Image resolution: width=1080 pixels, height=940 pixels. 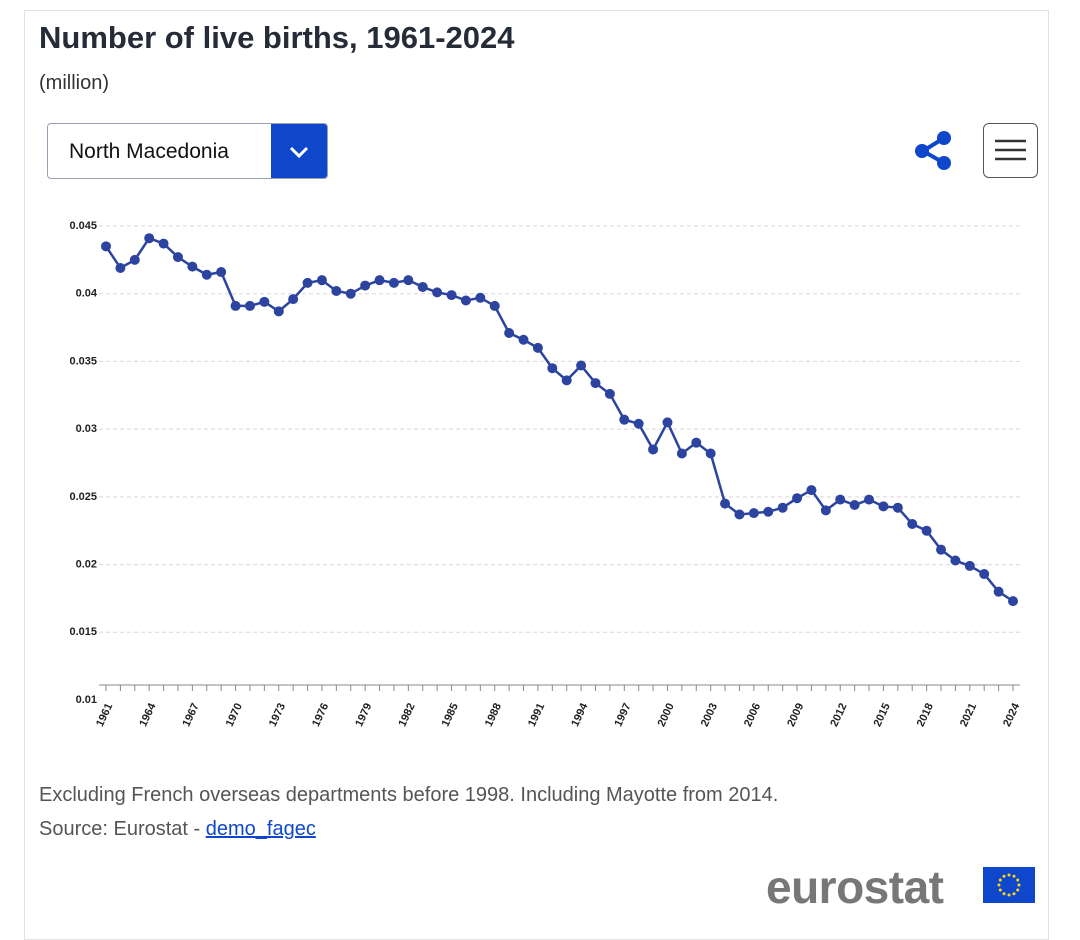 What do you see at coordinates (86, 700) in the screenshot?
I see `y-tick-label: 0.01` at bounding box center [86, 700].